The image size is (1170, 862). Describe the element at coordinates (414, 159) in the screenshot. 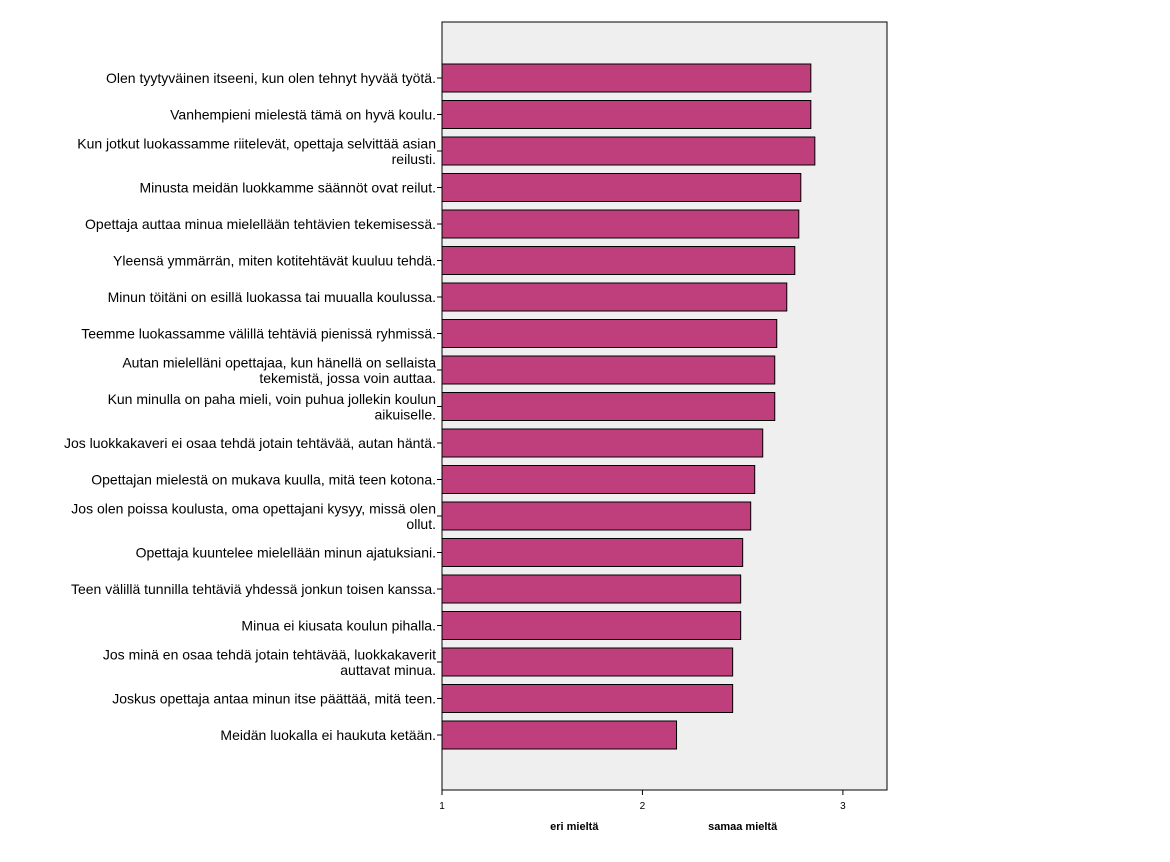

I see `category-label: reilusti.` at that location.